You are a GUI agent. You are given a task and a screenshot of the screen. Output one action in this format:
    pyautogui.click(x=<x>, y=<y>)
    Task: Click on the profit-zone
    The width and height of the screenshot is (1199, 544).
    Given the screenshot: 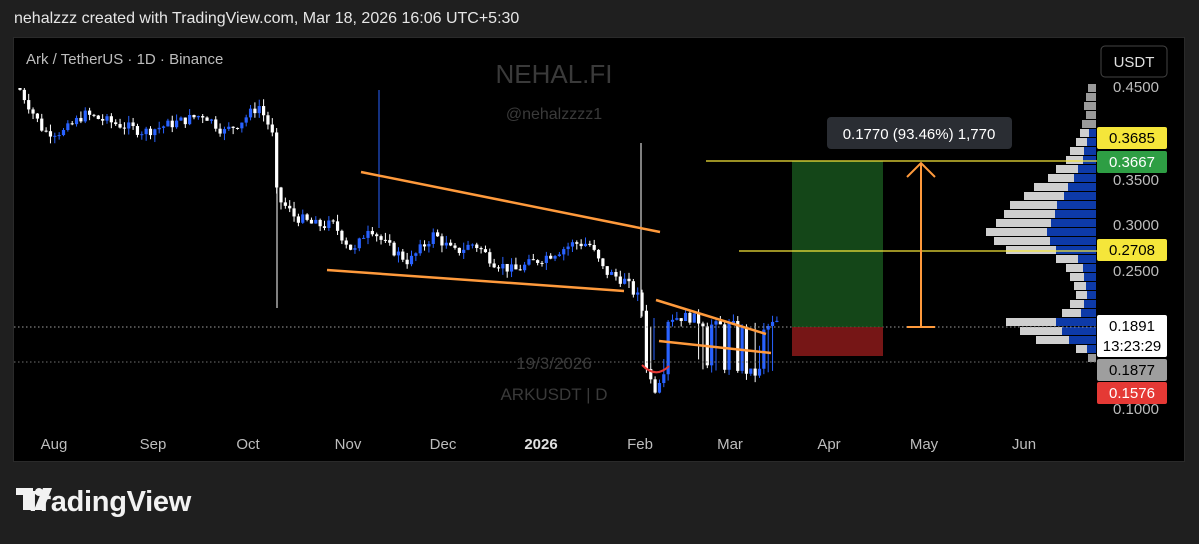 What is the action you would take?
    pyautogui.click(x=837, y=244)
    